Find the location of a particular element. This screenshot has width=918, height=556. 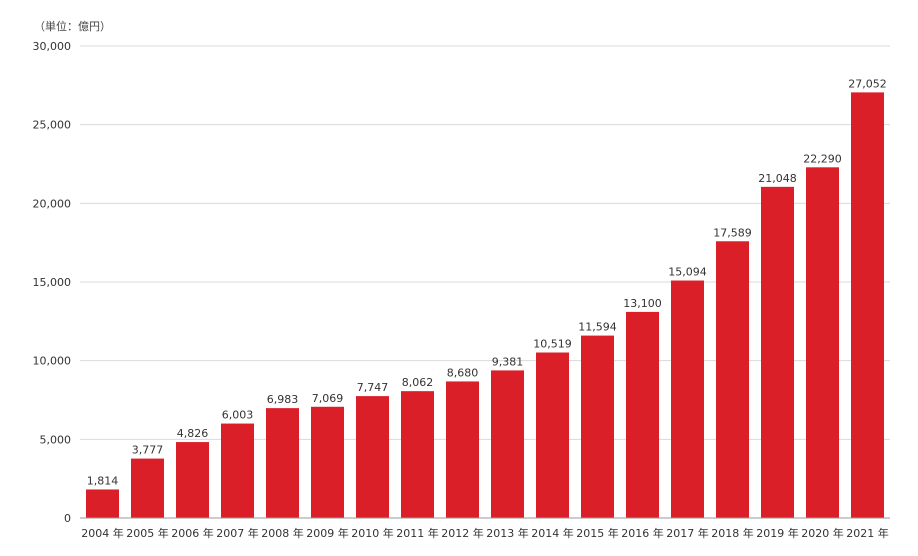

x-tick-label: 2020 年 is located at coordinates (822, 533).